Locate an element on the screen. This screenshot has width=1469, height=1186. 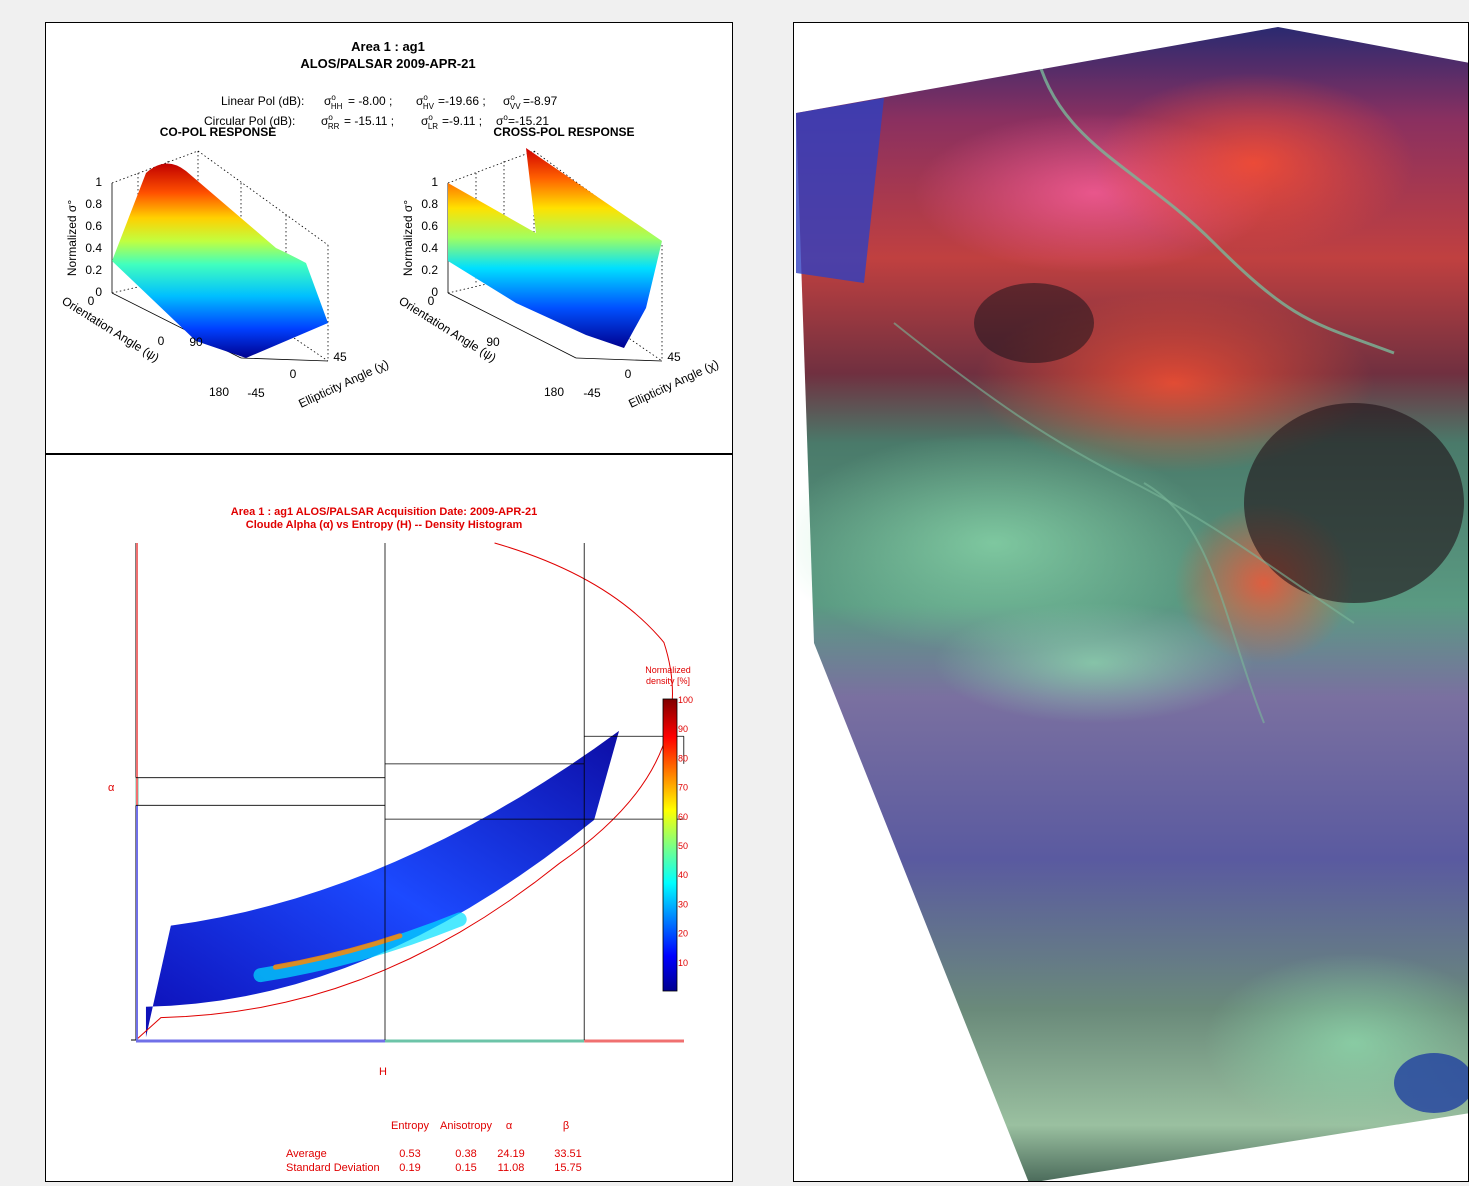
crosspol-xtick-90: 90 is located at coordinates (493, 342).